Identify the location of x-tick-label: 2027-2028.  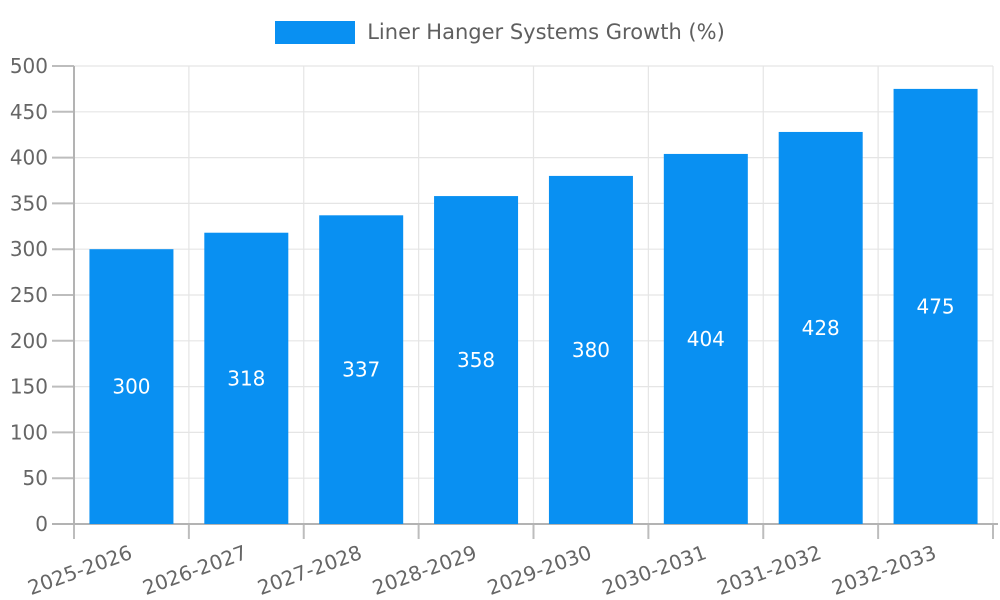
(309, 570).